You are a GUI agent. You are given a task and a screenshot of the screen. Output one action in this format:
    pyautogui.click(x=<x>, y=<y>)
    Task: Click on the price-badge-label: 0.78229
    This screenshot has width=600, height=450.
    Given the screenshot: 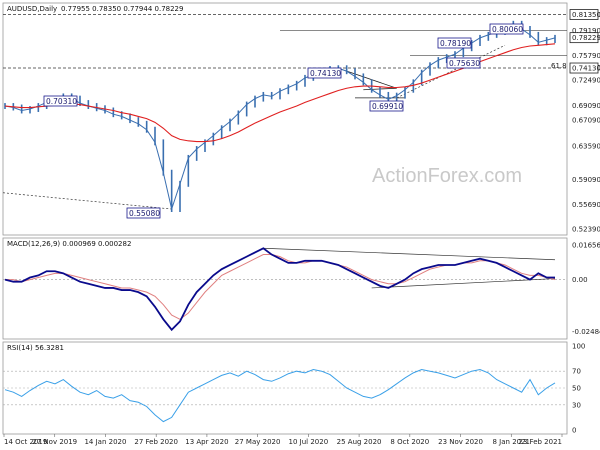 What is the action you would take?
    pyautogui.click(x=586, y=38)
    